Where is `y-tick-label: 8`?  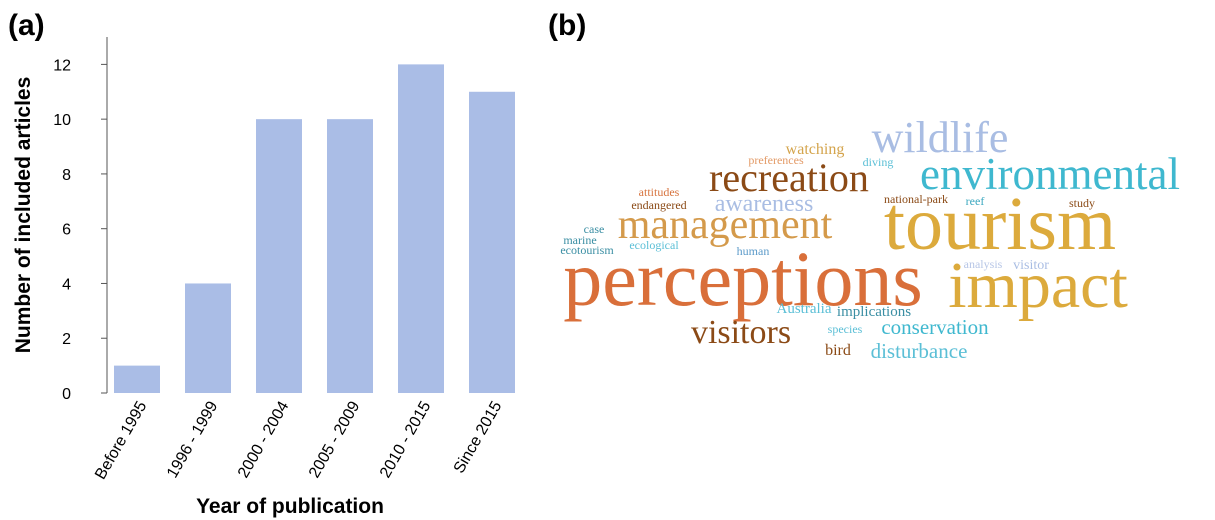
y-tick-label: 8 is located at coordinates (66, 175).